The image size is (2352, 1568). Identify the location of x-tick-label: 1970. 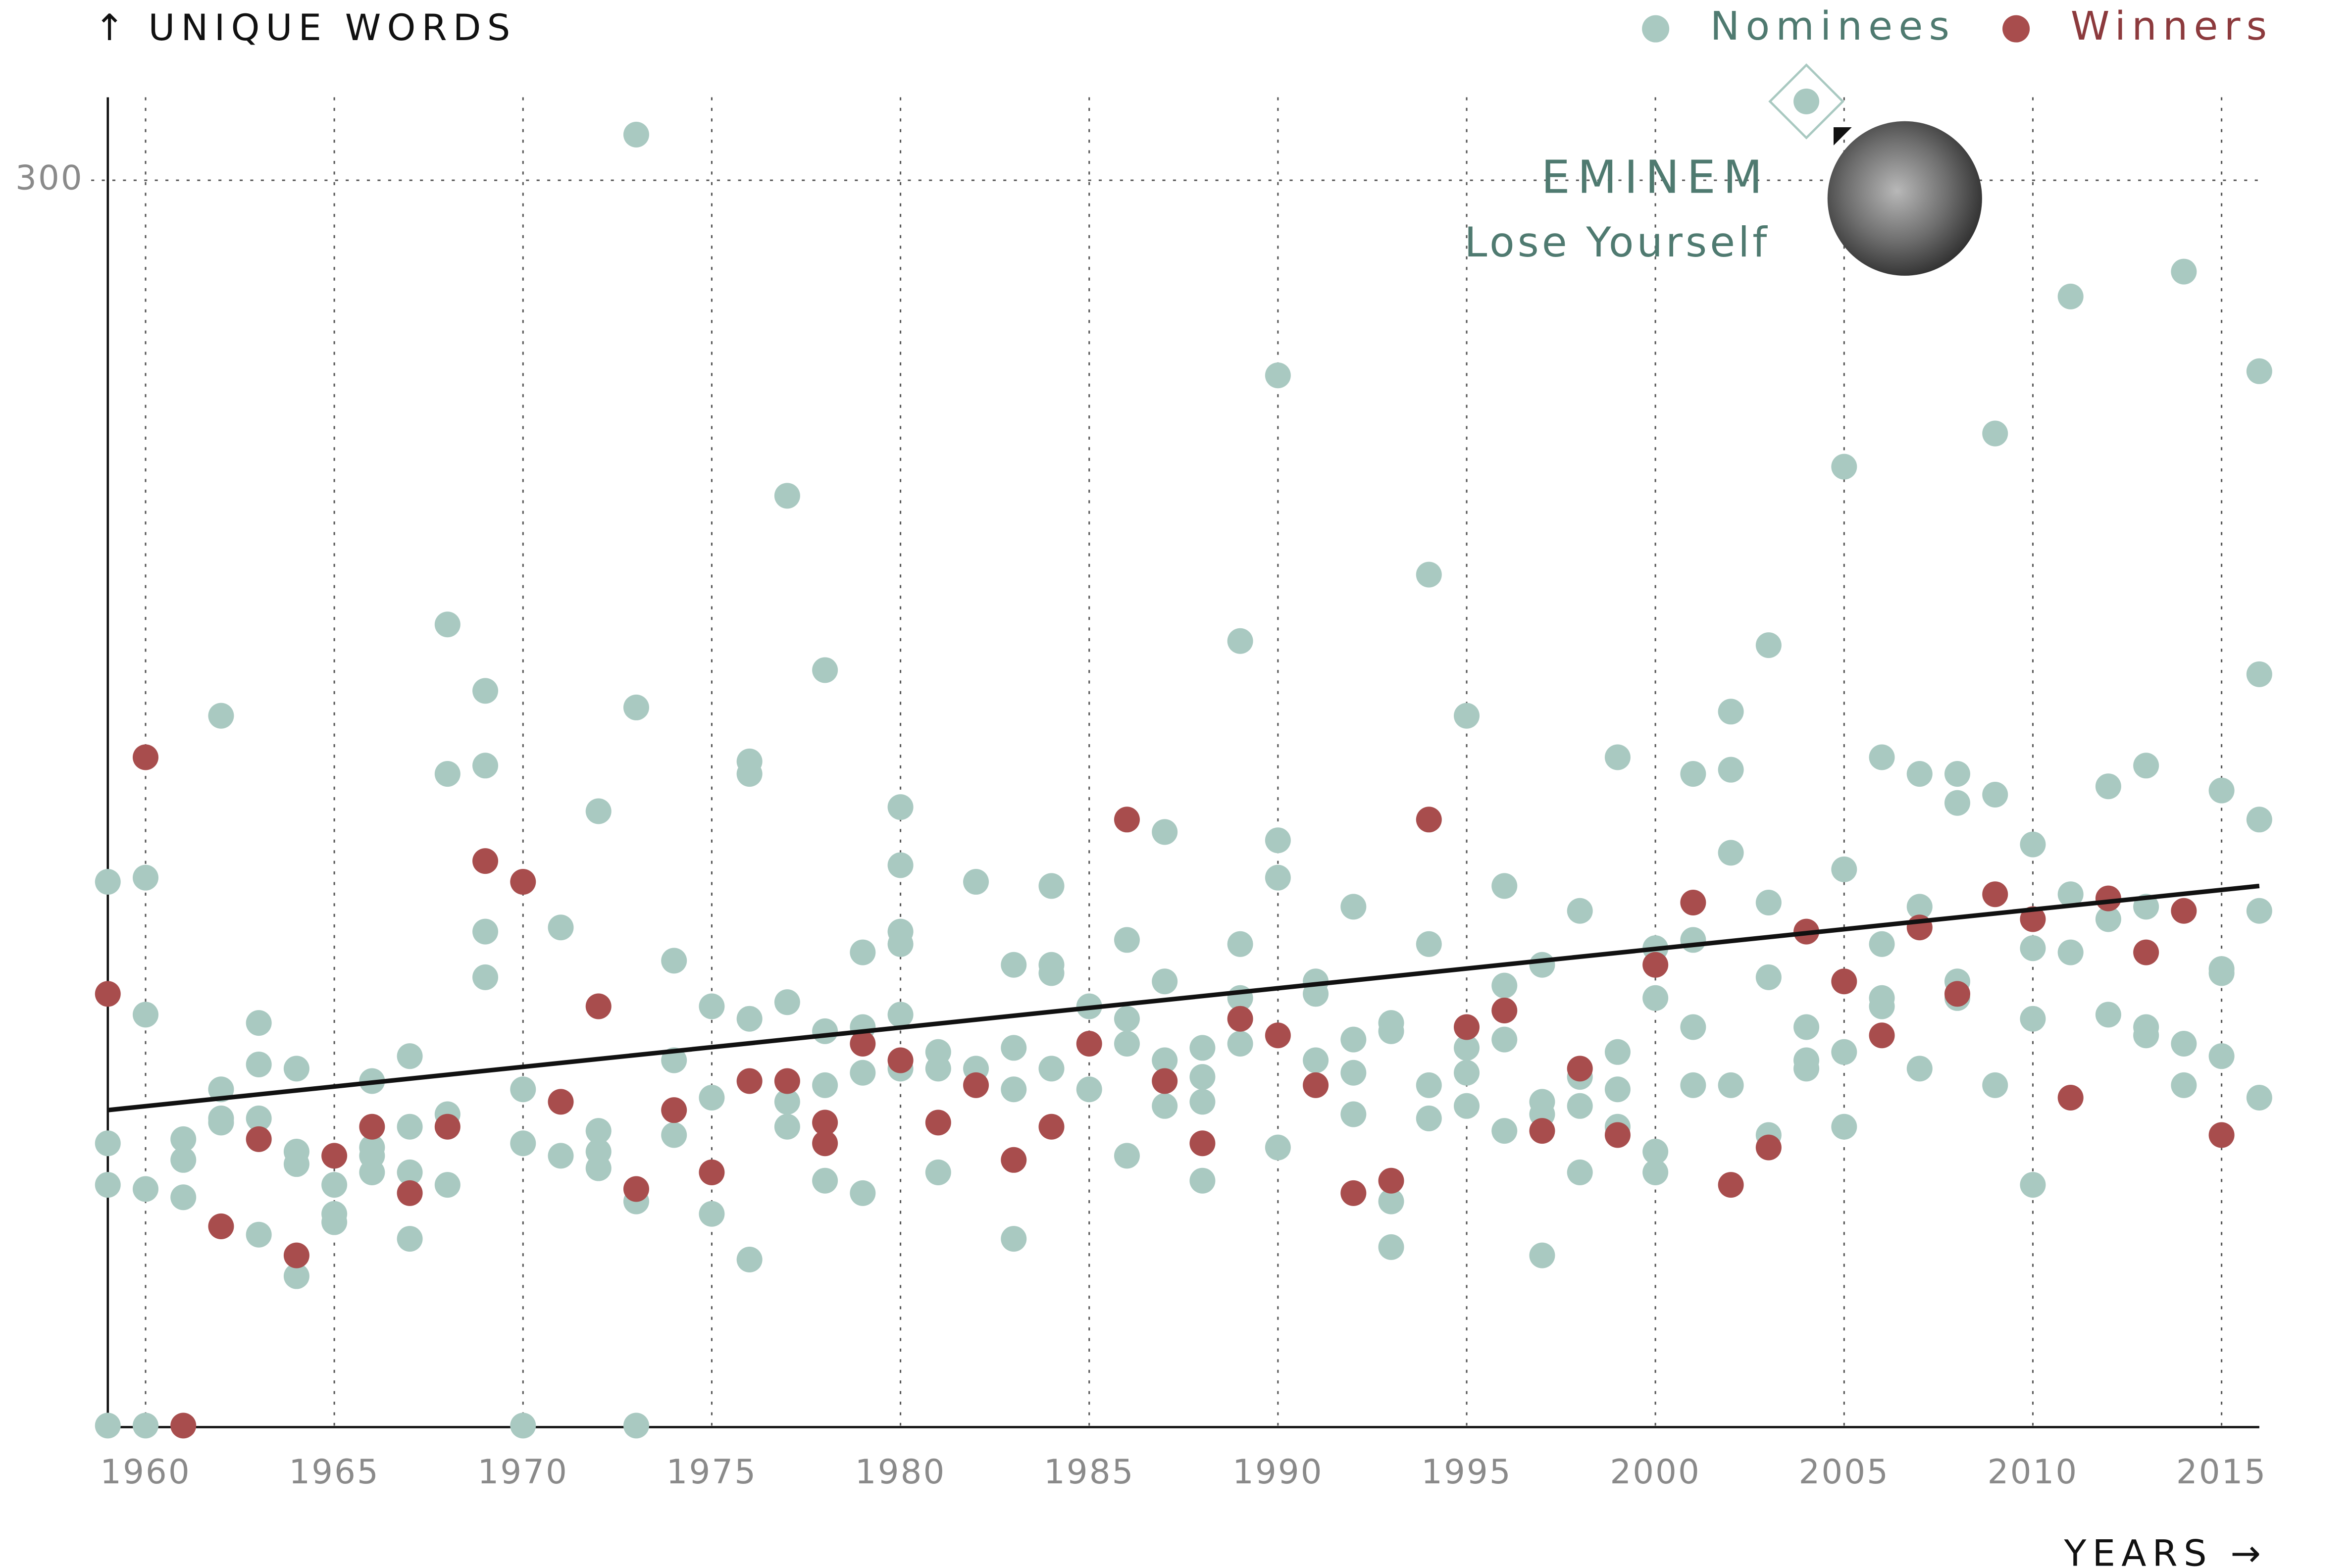
(524, 1472).